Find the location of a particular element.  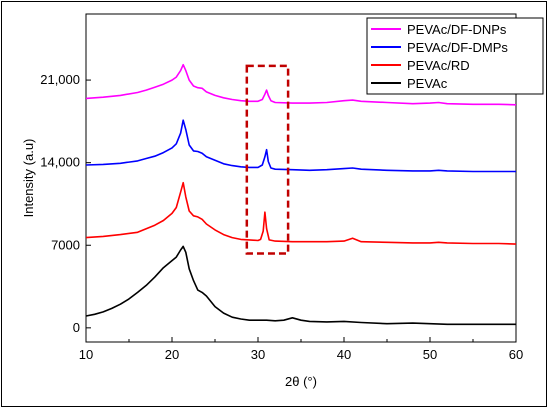

legend-box is located at coordinates (455, 56).